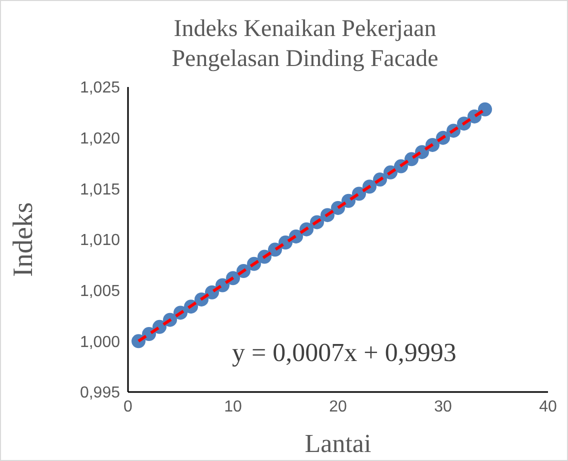 The height and width of the screenshot is (461, 568). I want to click on y-tick-label: 1,010, so click(100, 241).